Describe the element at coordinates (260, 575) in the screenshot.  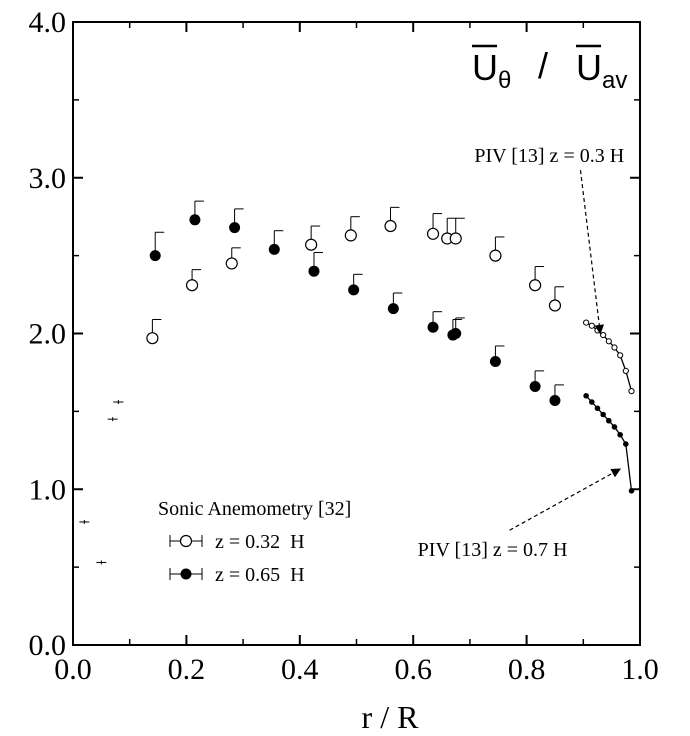
I see `legend-entry-2-label: z = 0.65 H` at that location.